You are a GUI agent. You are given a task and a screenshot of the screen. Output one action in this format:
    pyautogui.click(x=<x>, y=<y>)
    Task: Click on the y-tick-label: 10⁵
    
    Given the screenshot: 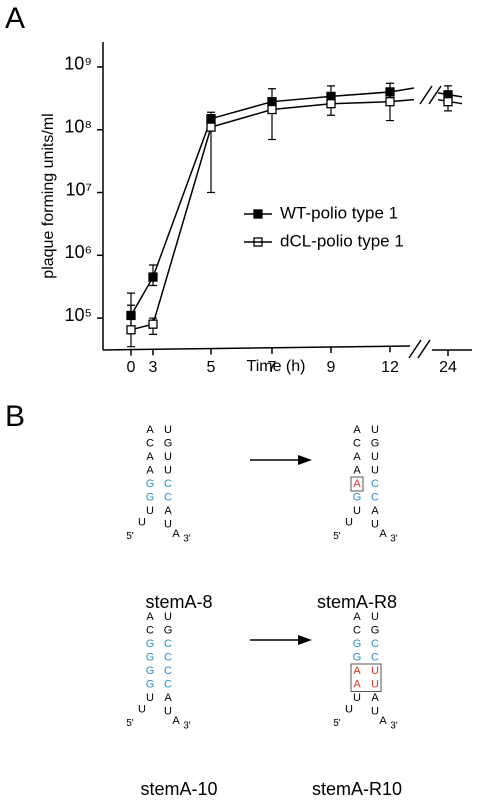 What is the action you would take?
    pyautogui.click(x=78, y=315)
    